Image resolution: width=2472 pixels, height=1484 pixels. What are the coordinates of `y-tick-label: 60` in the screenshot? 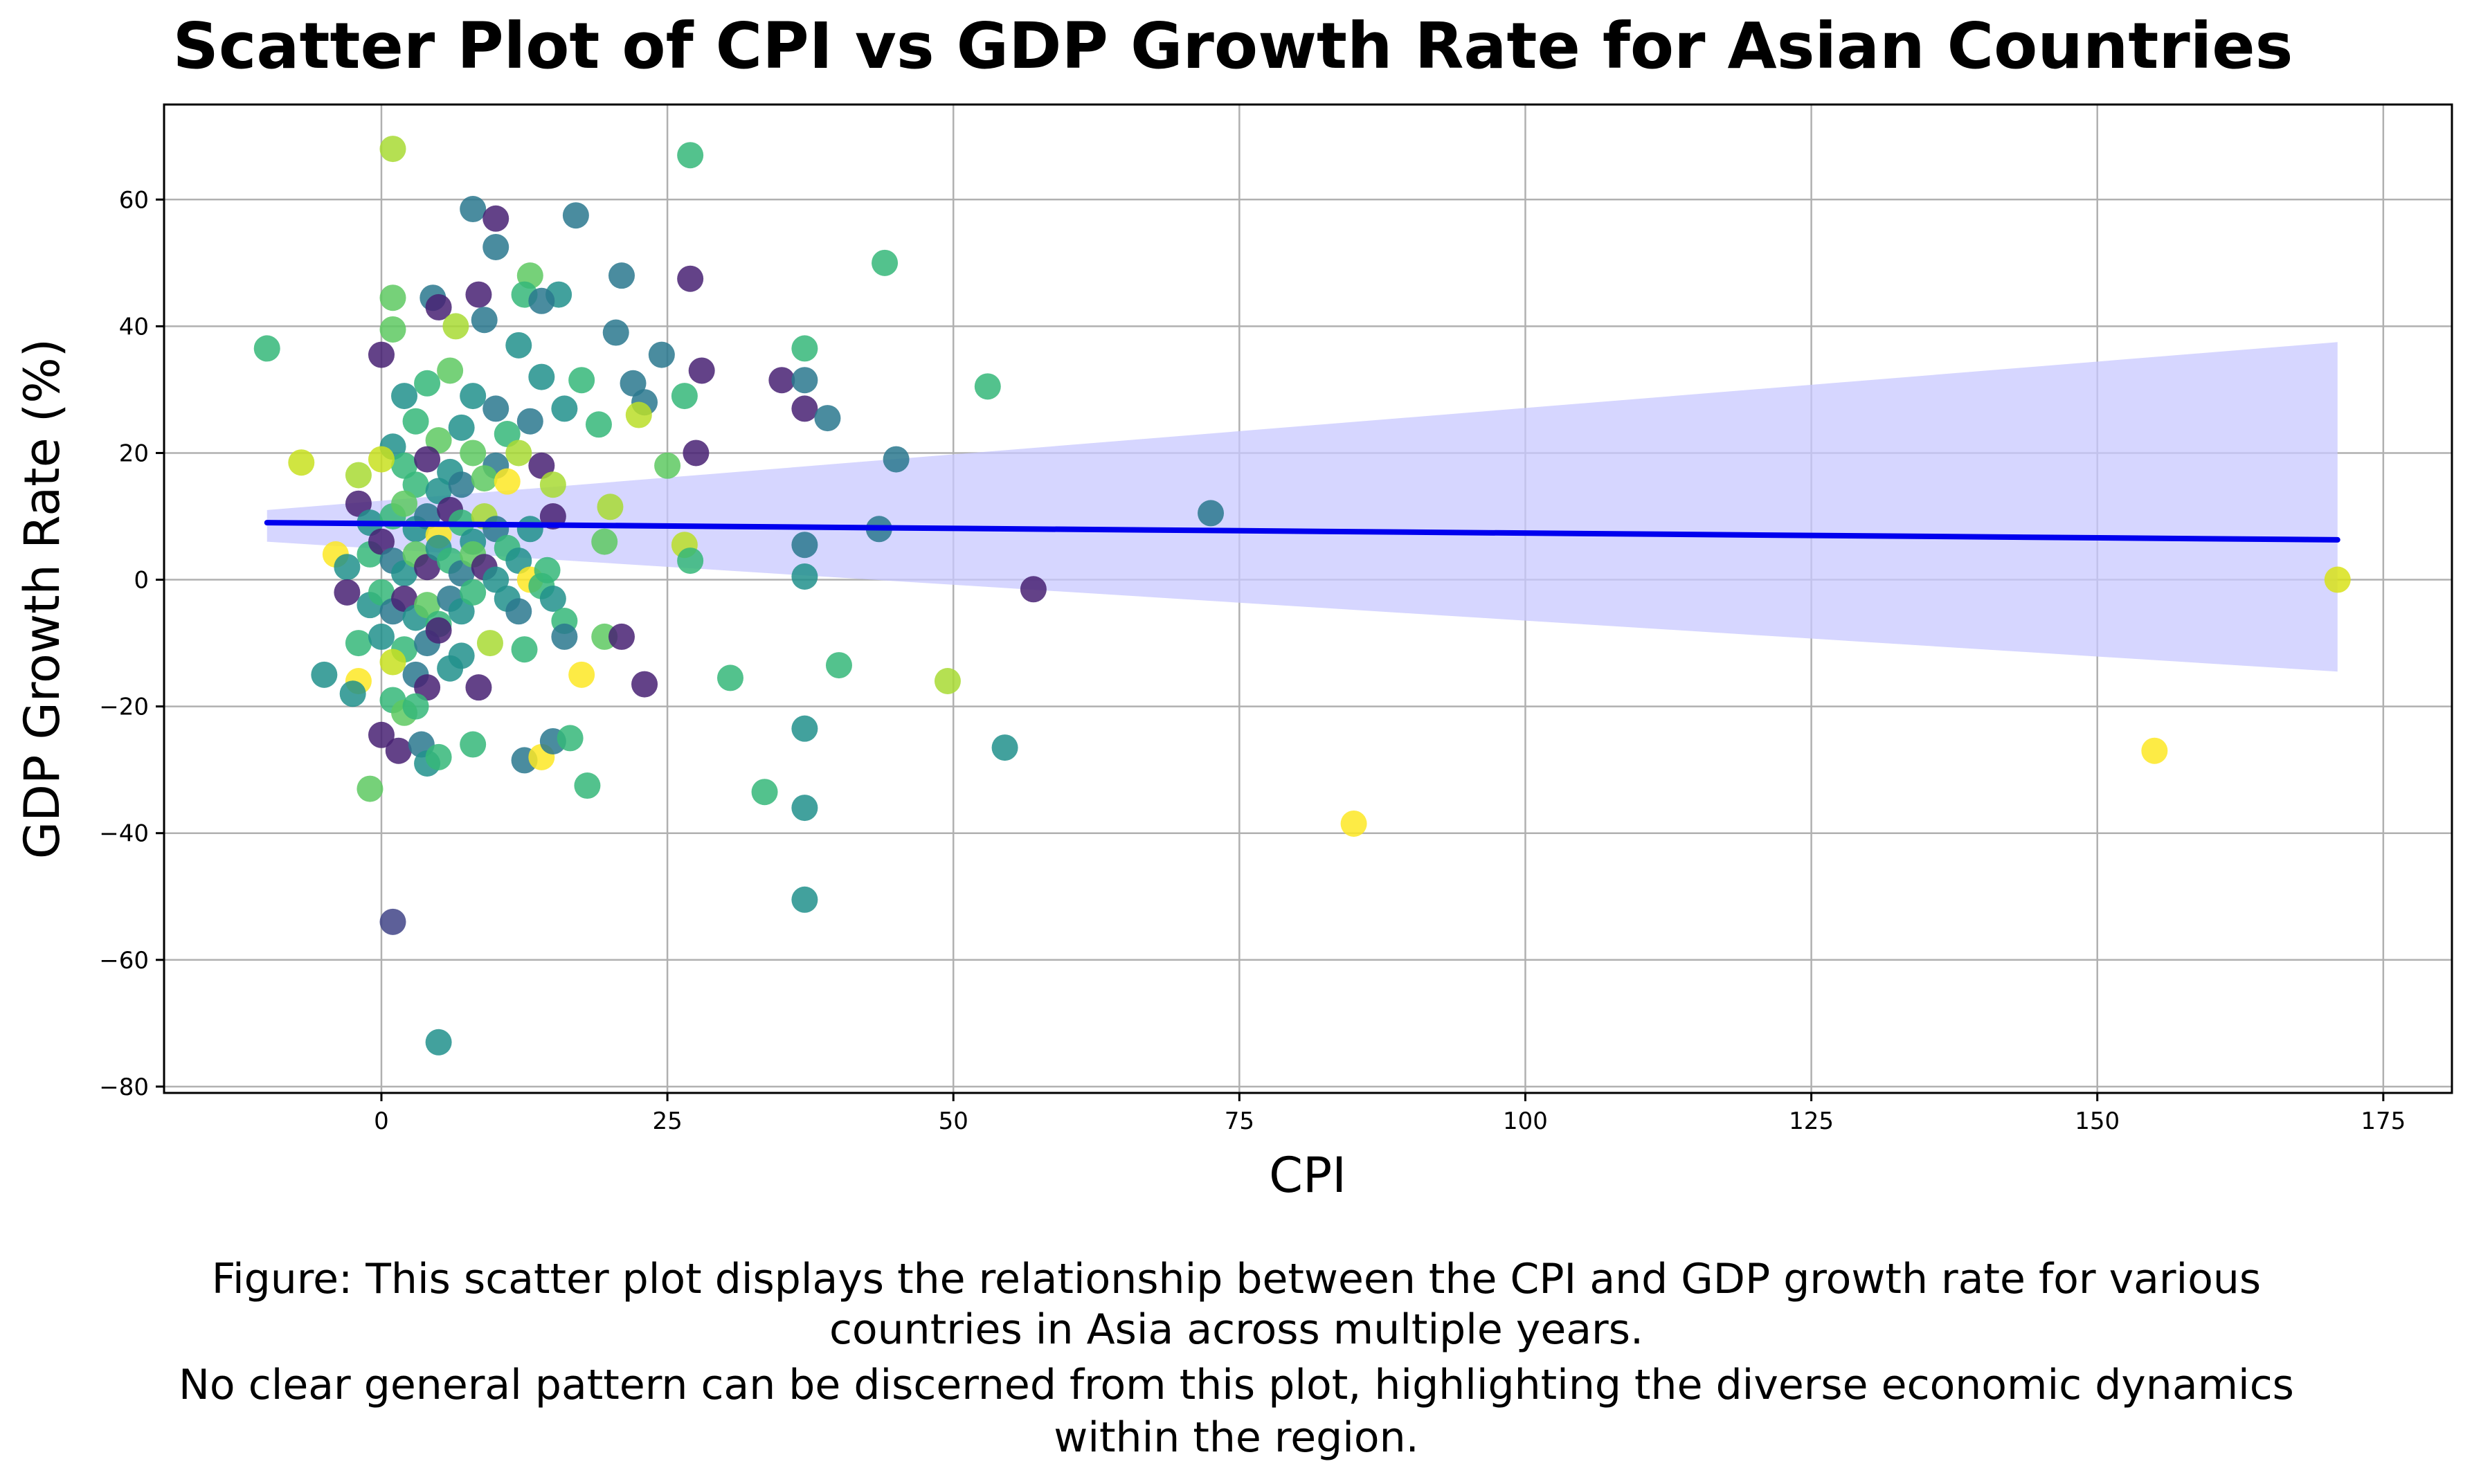 It's located at (134, 200).